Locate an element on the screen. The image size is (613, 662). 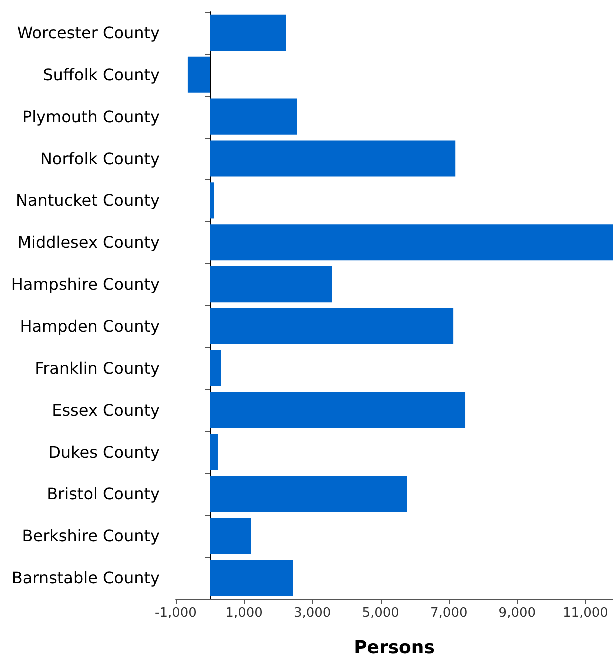
x-tick-label: 11,000 is located at coordinates (585, 613).